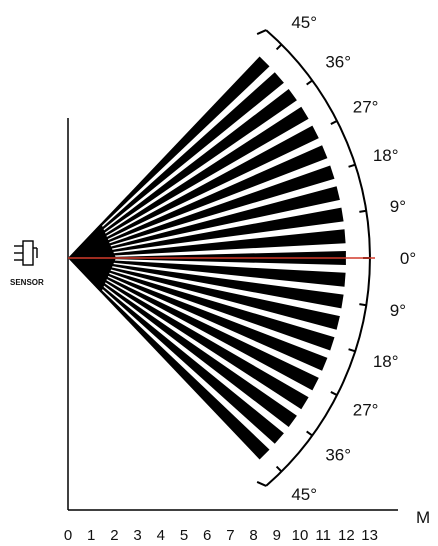 This screenshot has height=546, width=438. Describe the element at coordinates (338, 62) in the screenshot. I see `angle-label-upper: 36°` at that location.